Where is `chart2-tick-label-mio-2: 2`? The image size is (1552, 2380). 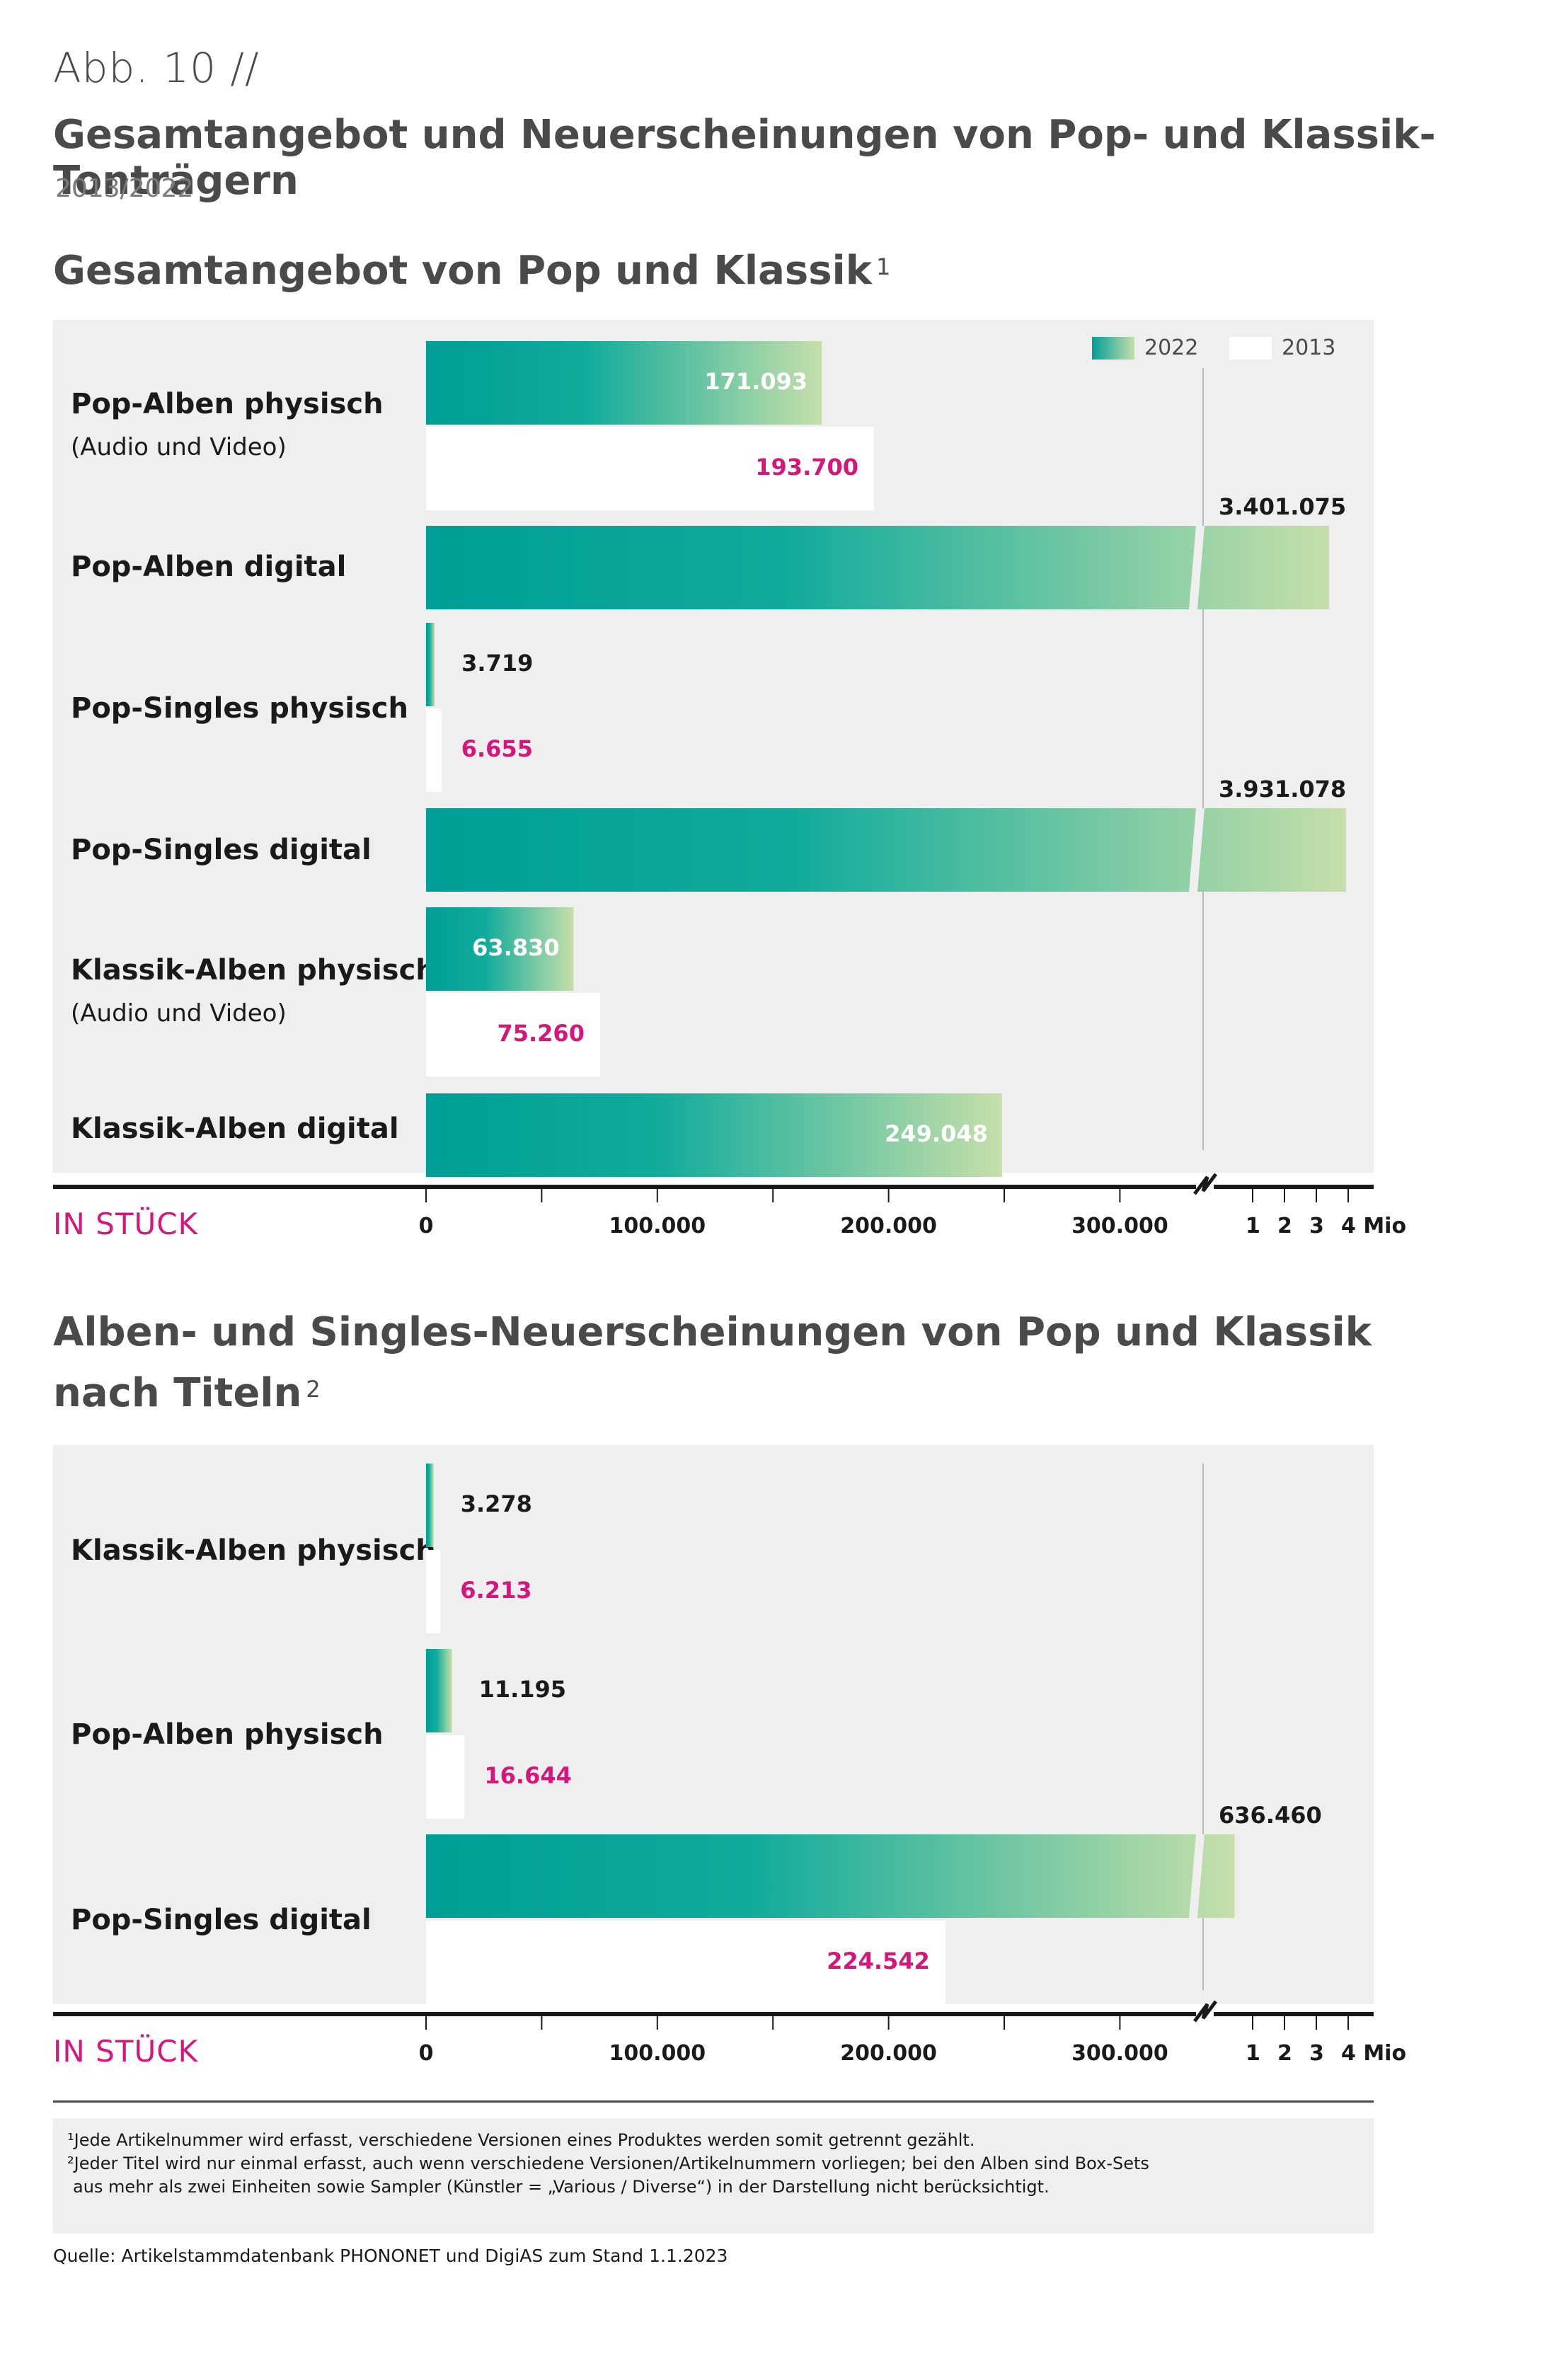 chart2-tick-label-mio-2: 2 is located at coordinates (1285, 2053).